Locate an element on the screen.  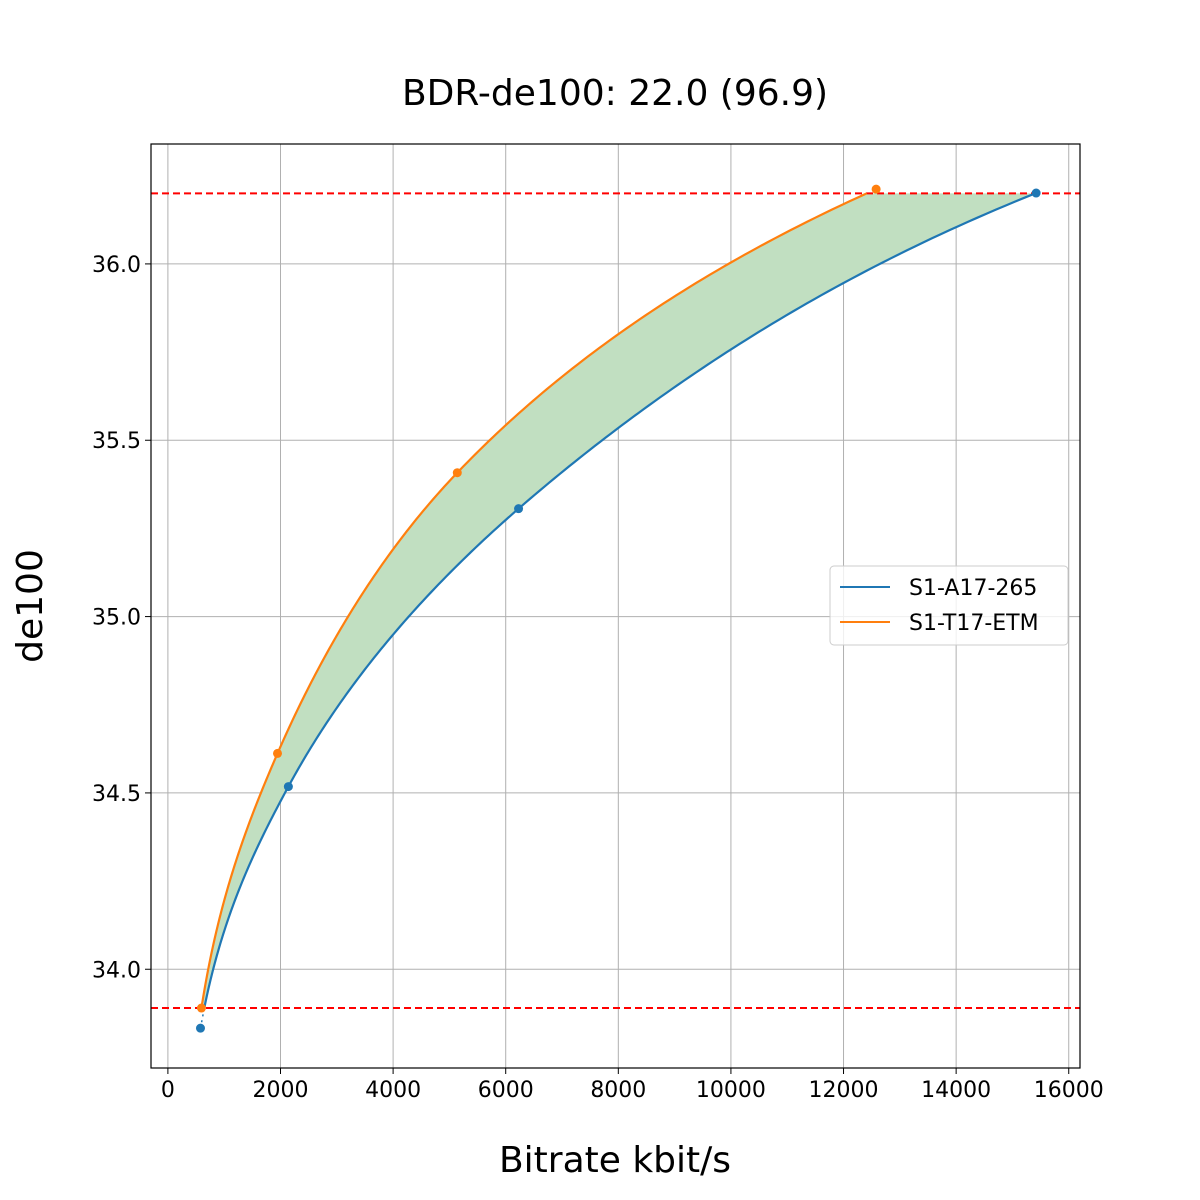
chart-title: BDR-de100: 22.0 (96.9) is located at coordinates (615, 93).